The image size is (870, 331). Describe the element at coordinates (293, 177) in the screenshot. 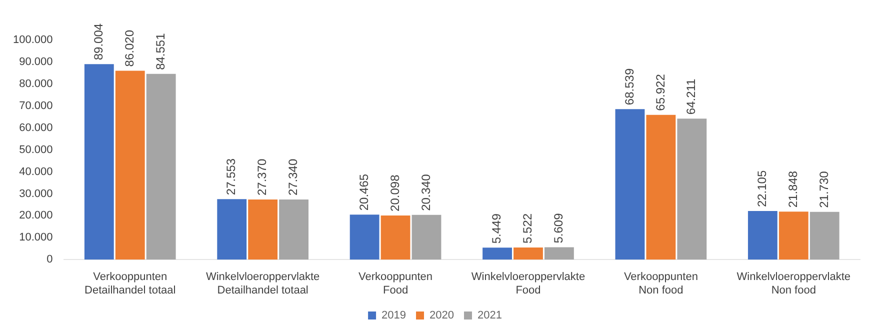

I see `data-label: 27.340` at that location.